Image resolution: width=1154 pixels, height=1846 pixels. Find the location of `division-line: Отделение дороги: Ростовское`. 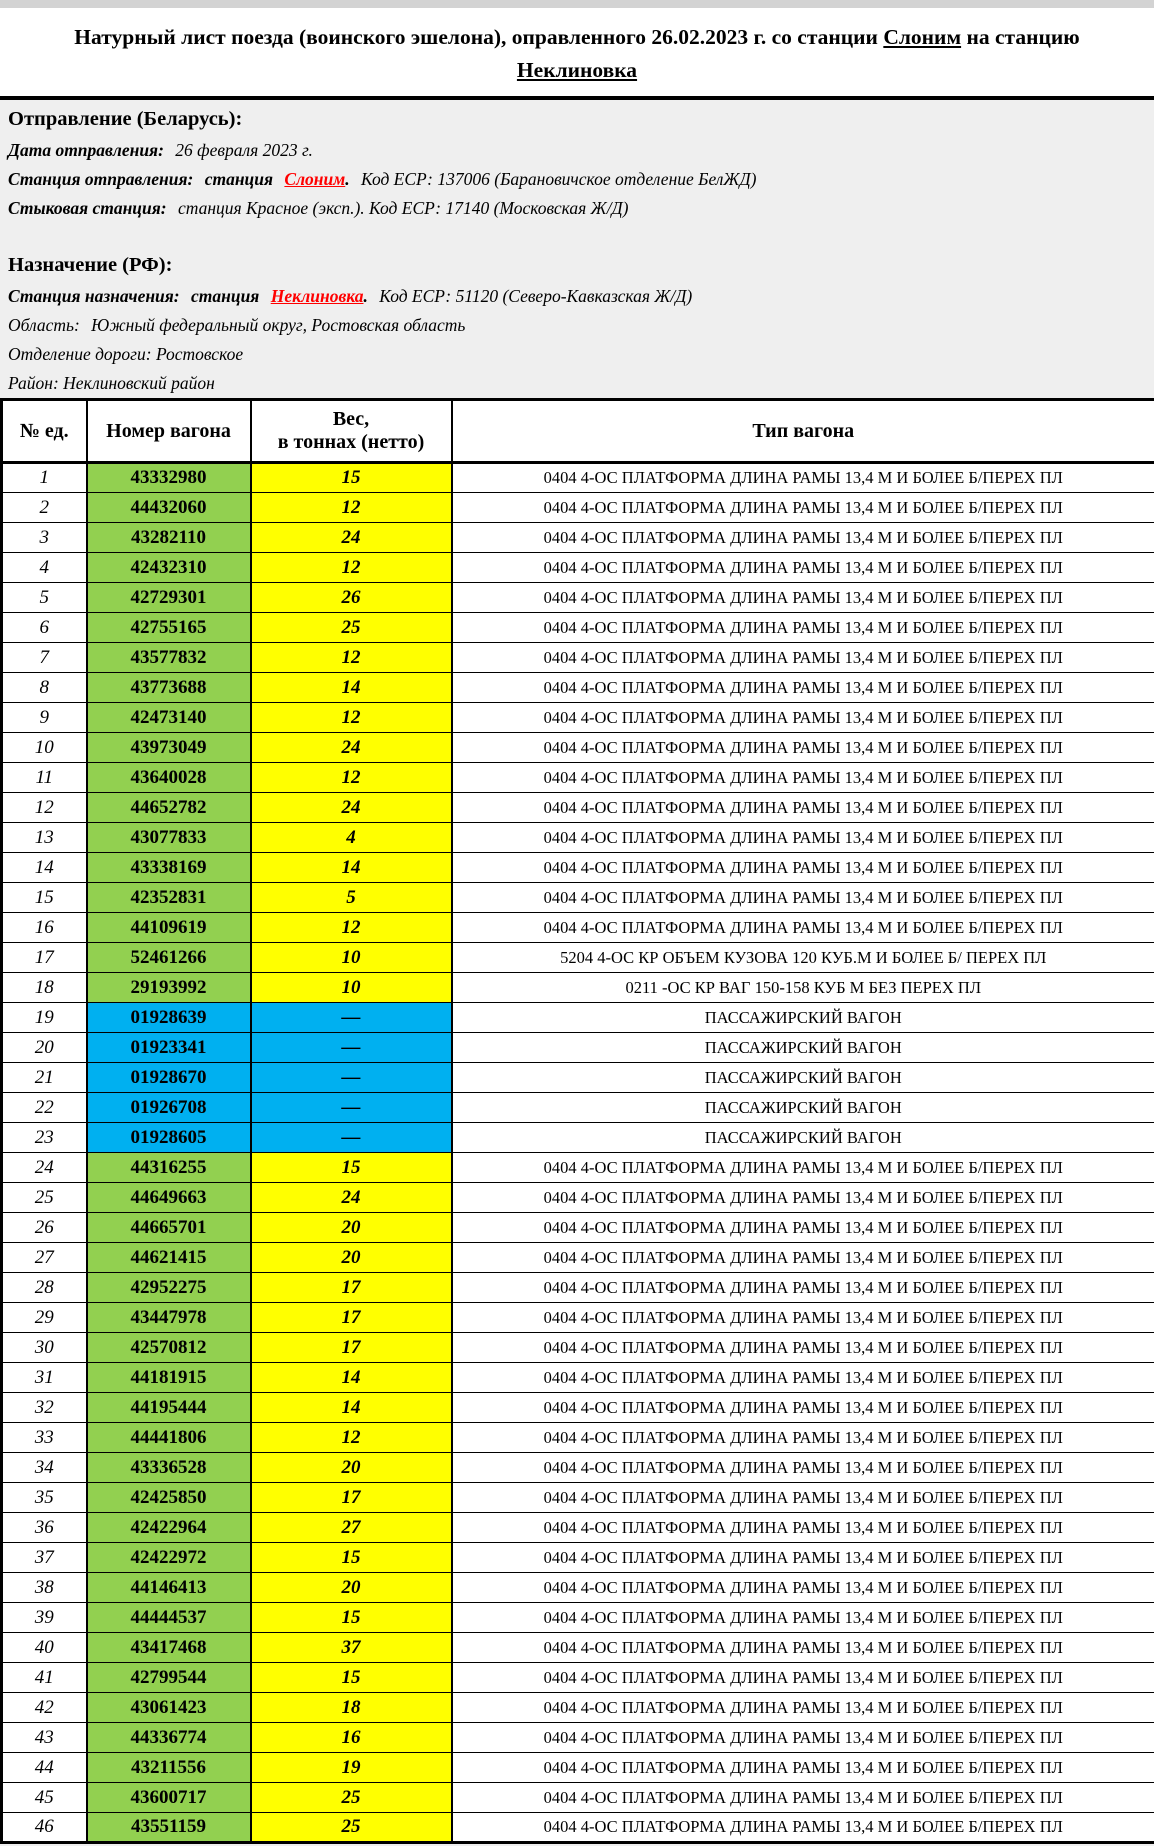

division-line: Отделение дороги: Ростовское is located at coordinates (576, 354).